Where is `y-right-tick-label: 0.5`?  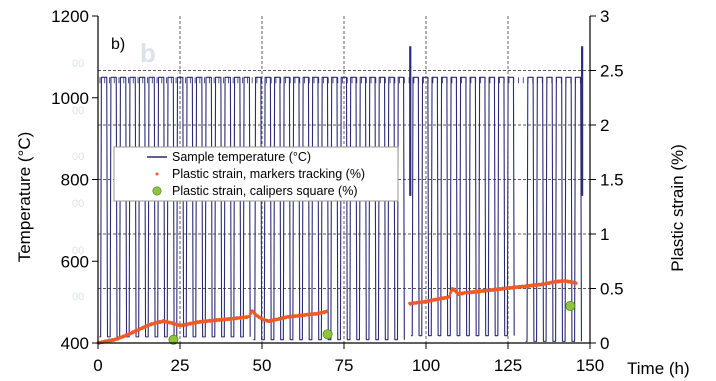
y-right-tick-label: 0.5 is located at coordinates (612, 289).